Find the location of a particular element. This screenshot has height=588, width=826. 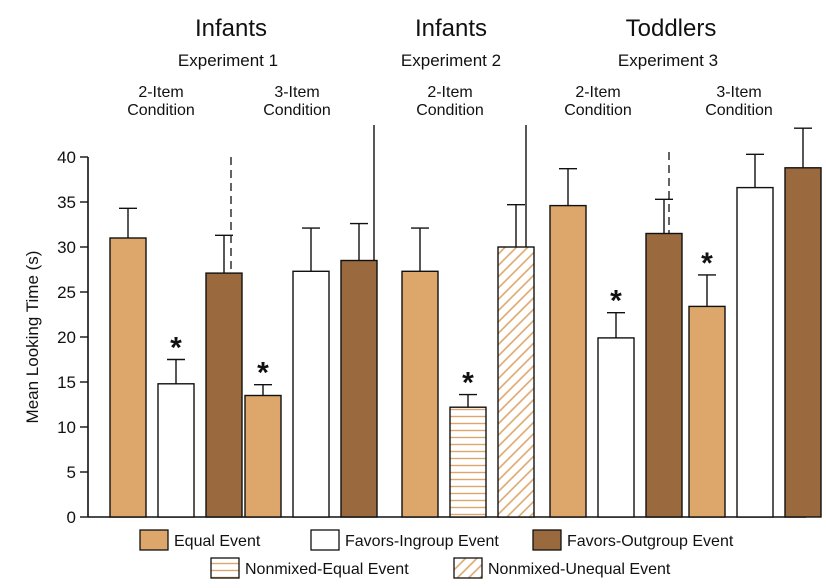

y-tick-label-4: 20 is located at coordinates (66, 337).